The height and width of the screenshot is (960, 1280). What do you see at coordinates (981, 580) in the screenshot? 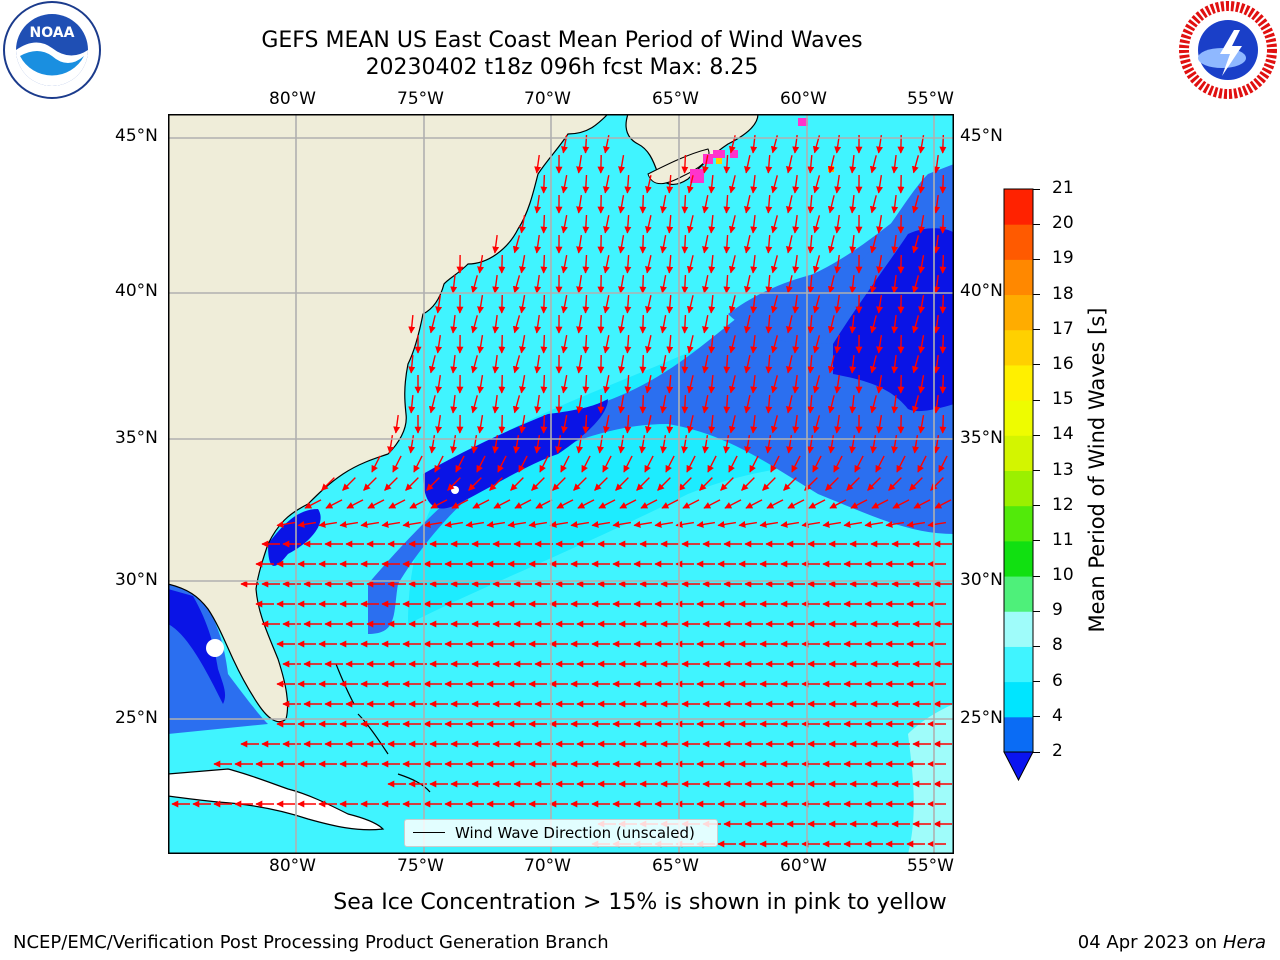
I see `lat-tick-right: 30°N` at bounding box center [981, 580].